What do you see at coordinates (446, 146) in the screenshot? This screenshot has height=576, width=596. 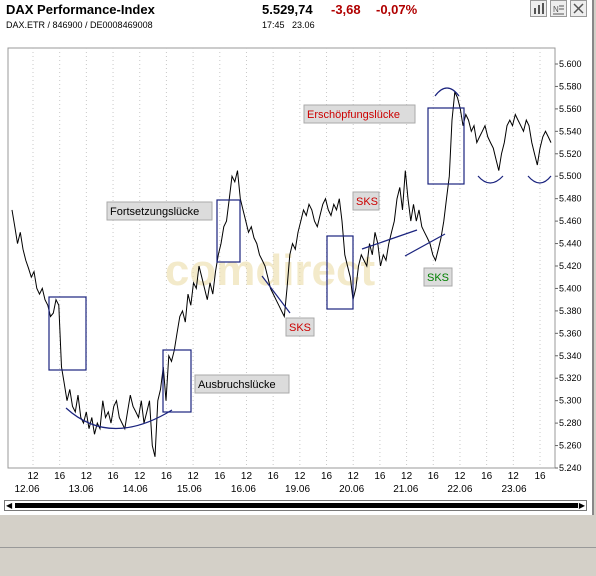 I see `gap-box-exhaustion` at bounding box center [446, 146].